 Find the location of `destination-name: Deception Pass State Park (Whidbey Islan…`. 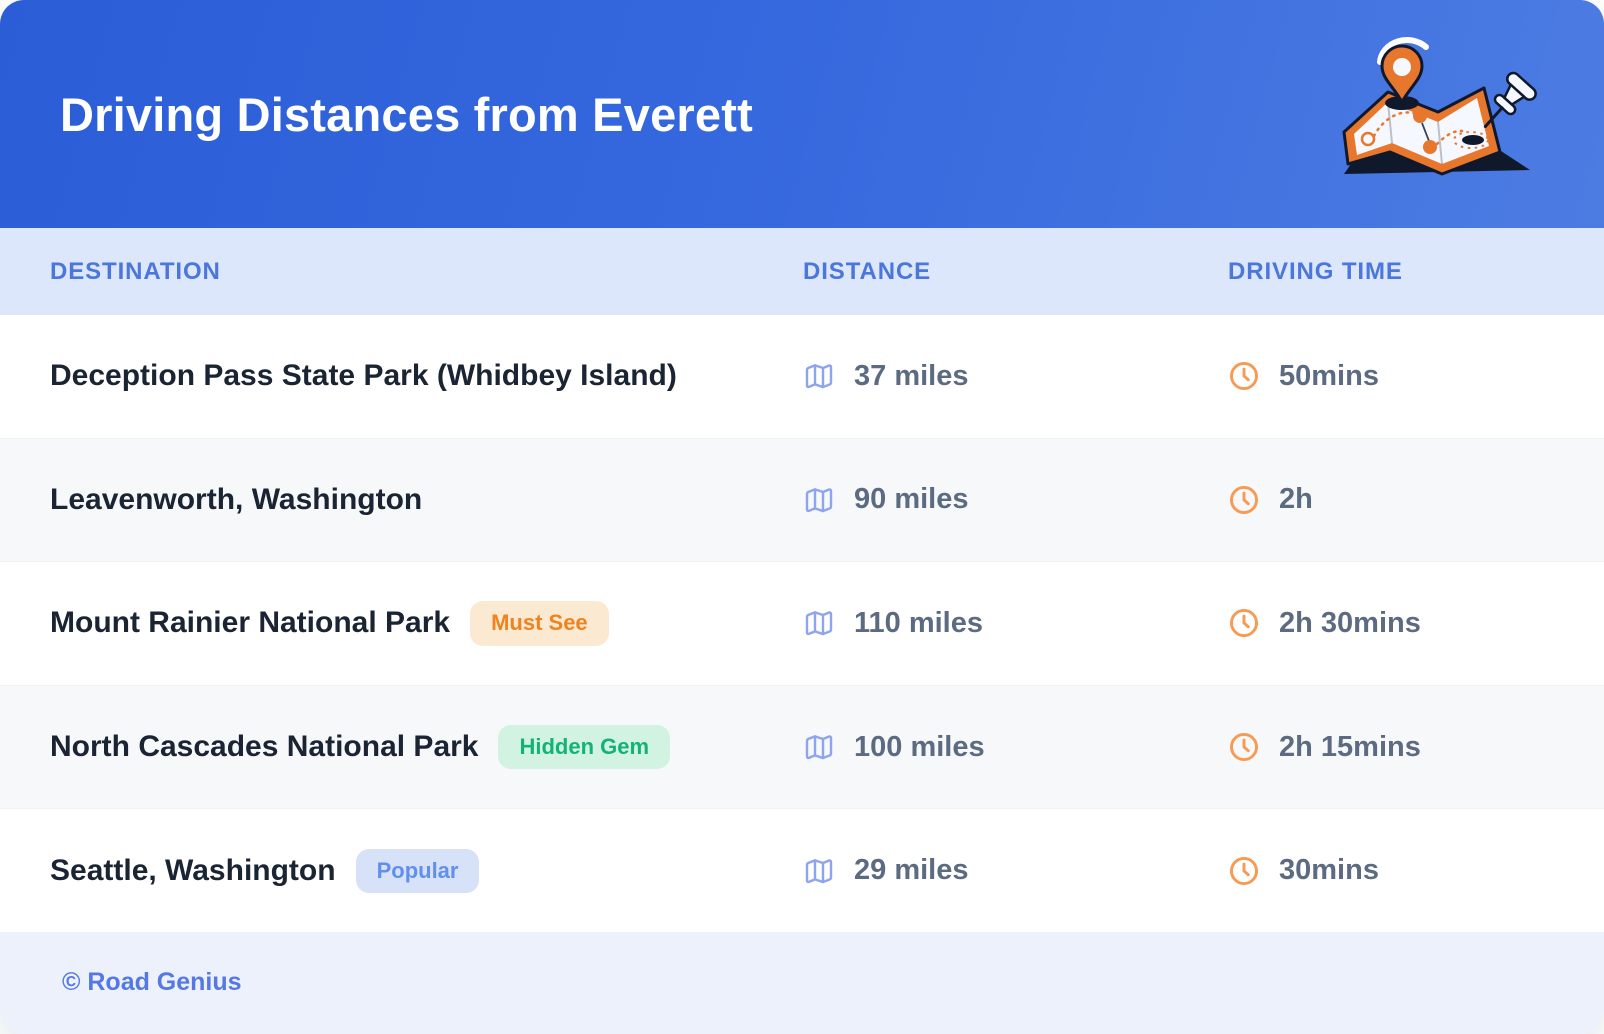

destination-name: Deception Pass State Park (Whidbey Islan… is located at coordinates (363, 376).